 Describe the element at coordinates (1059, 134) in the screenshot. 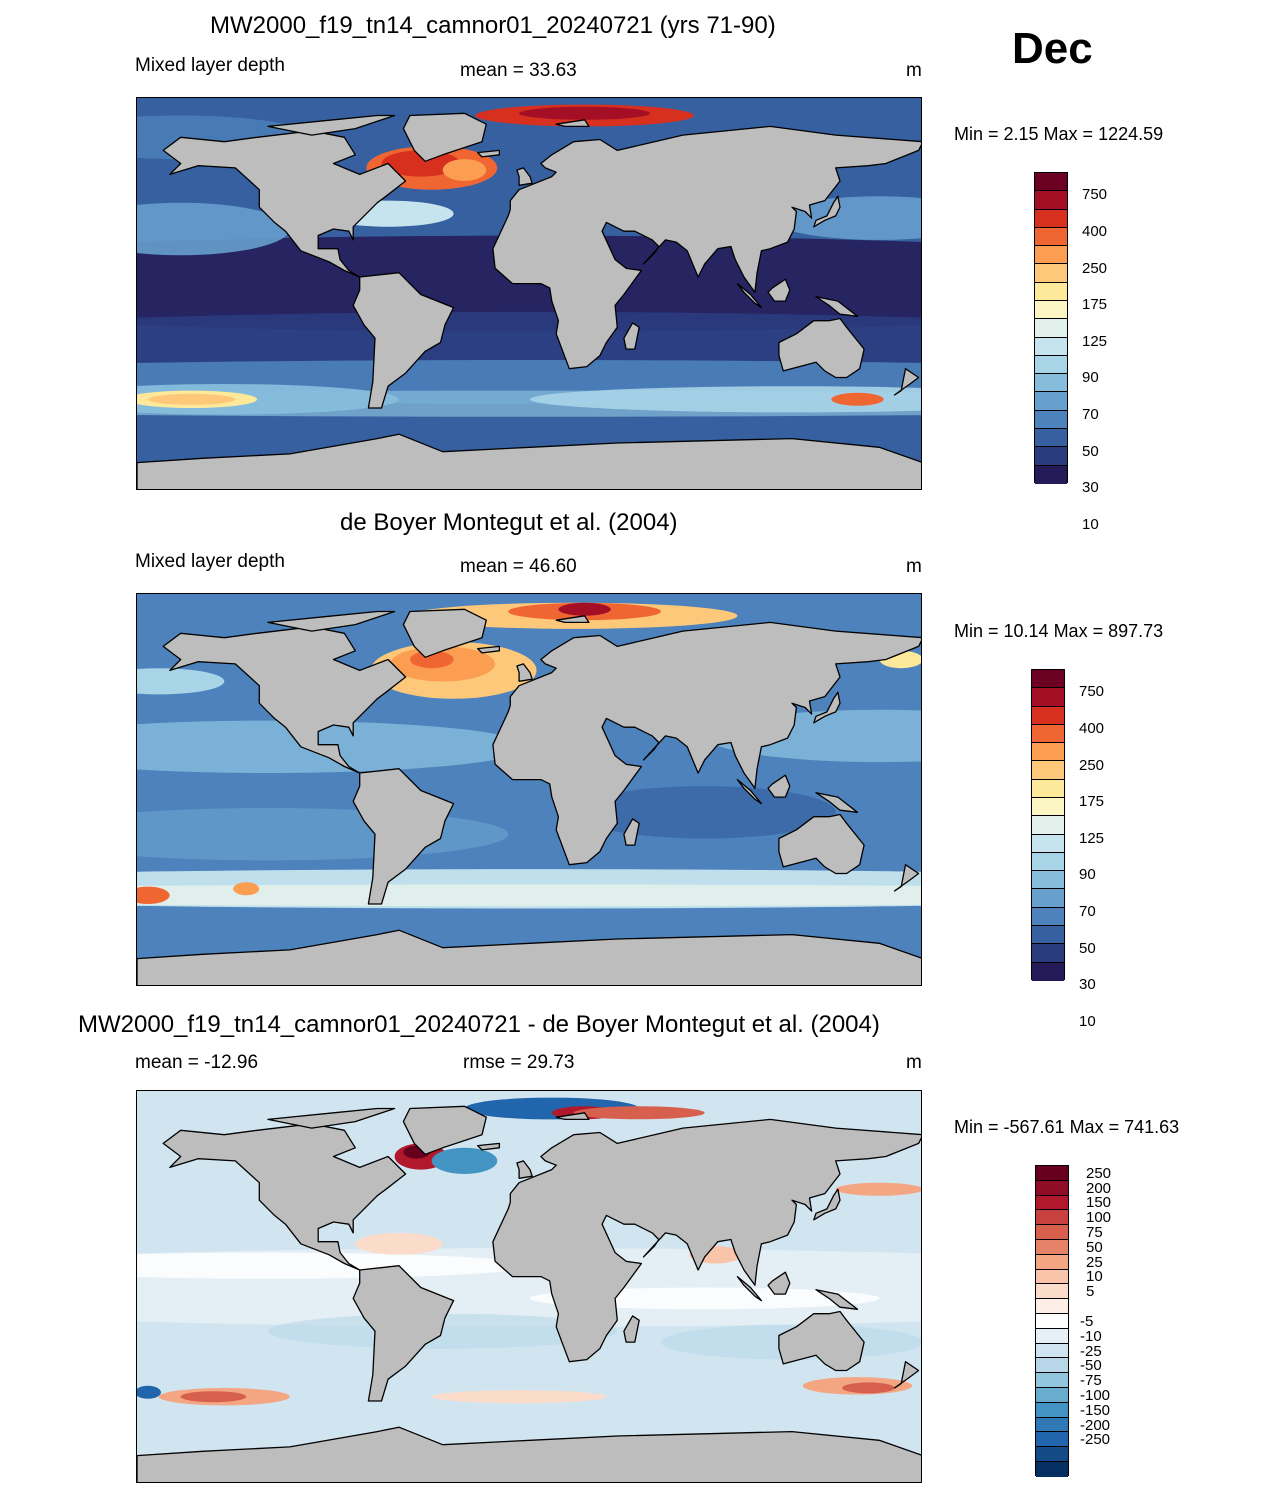

I see `panel-1-minmax: Min = 2.15 Max = 1224.59` at that location.